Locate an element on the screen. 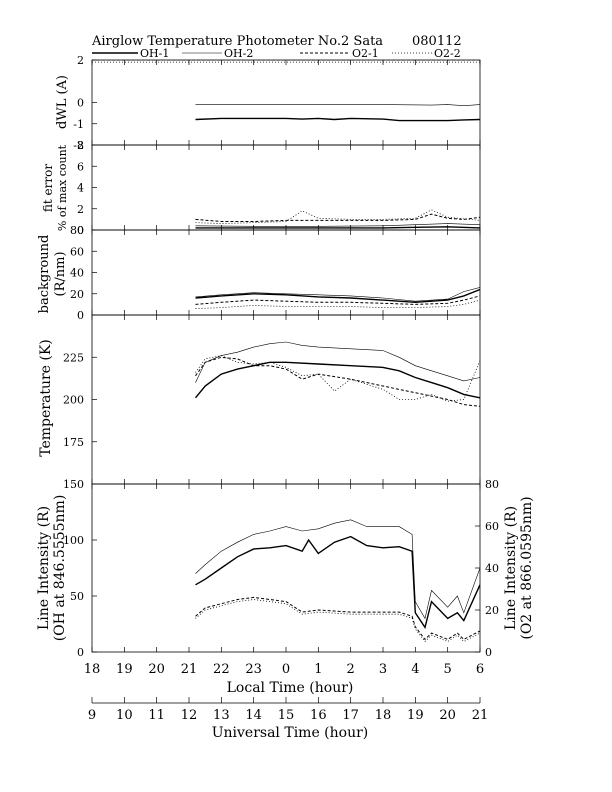 This screenshot has width=612, height=792. figure-date: 080112 is located at coordinates (437, 41).